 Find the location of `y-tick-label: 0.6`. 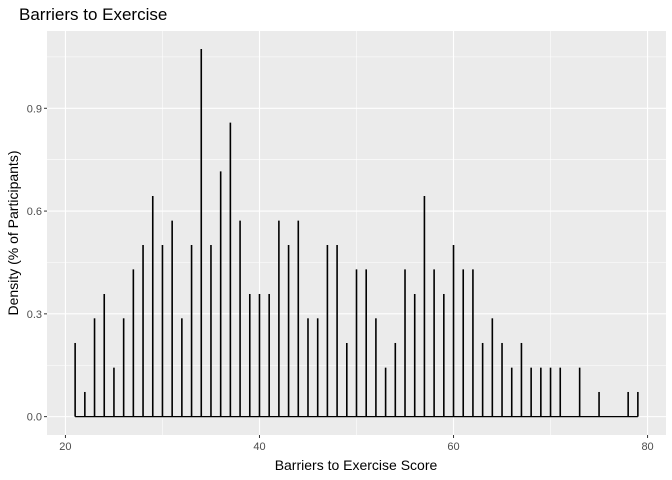

y-tick-label: 0.6 is located at coordinates (34, 212).